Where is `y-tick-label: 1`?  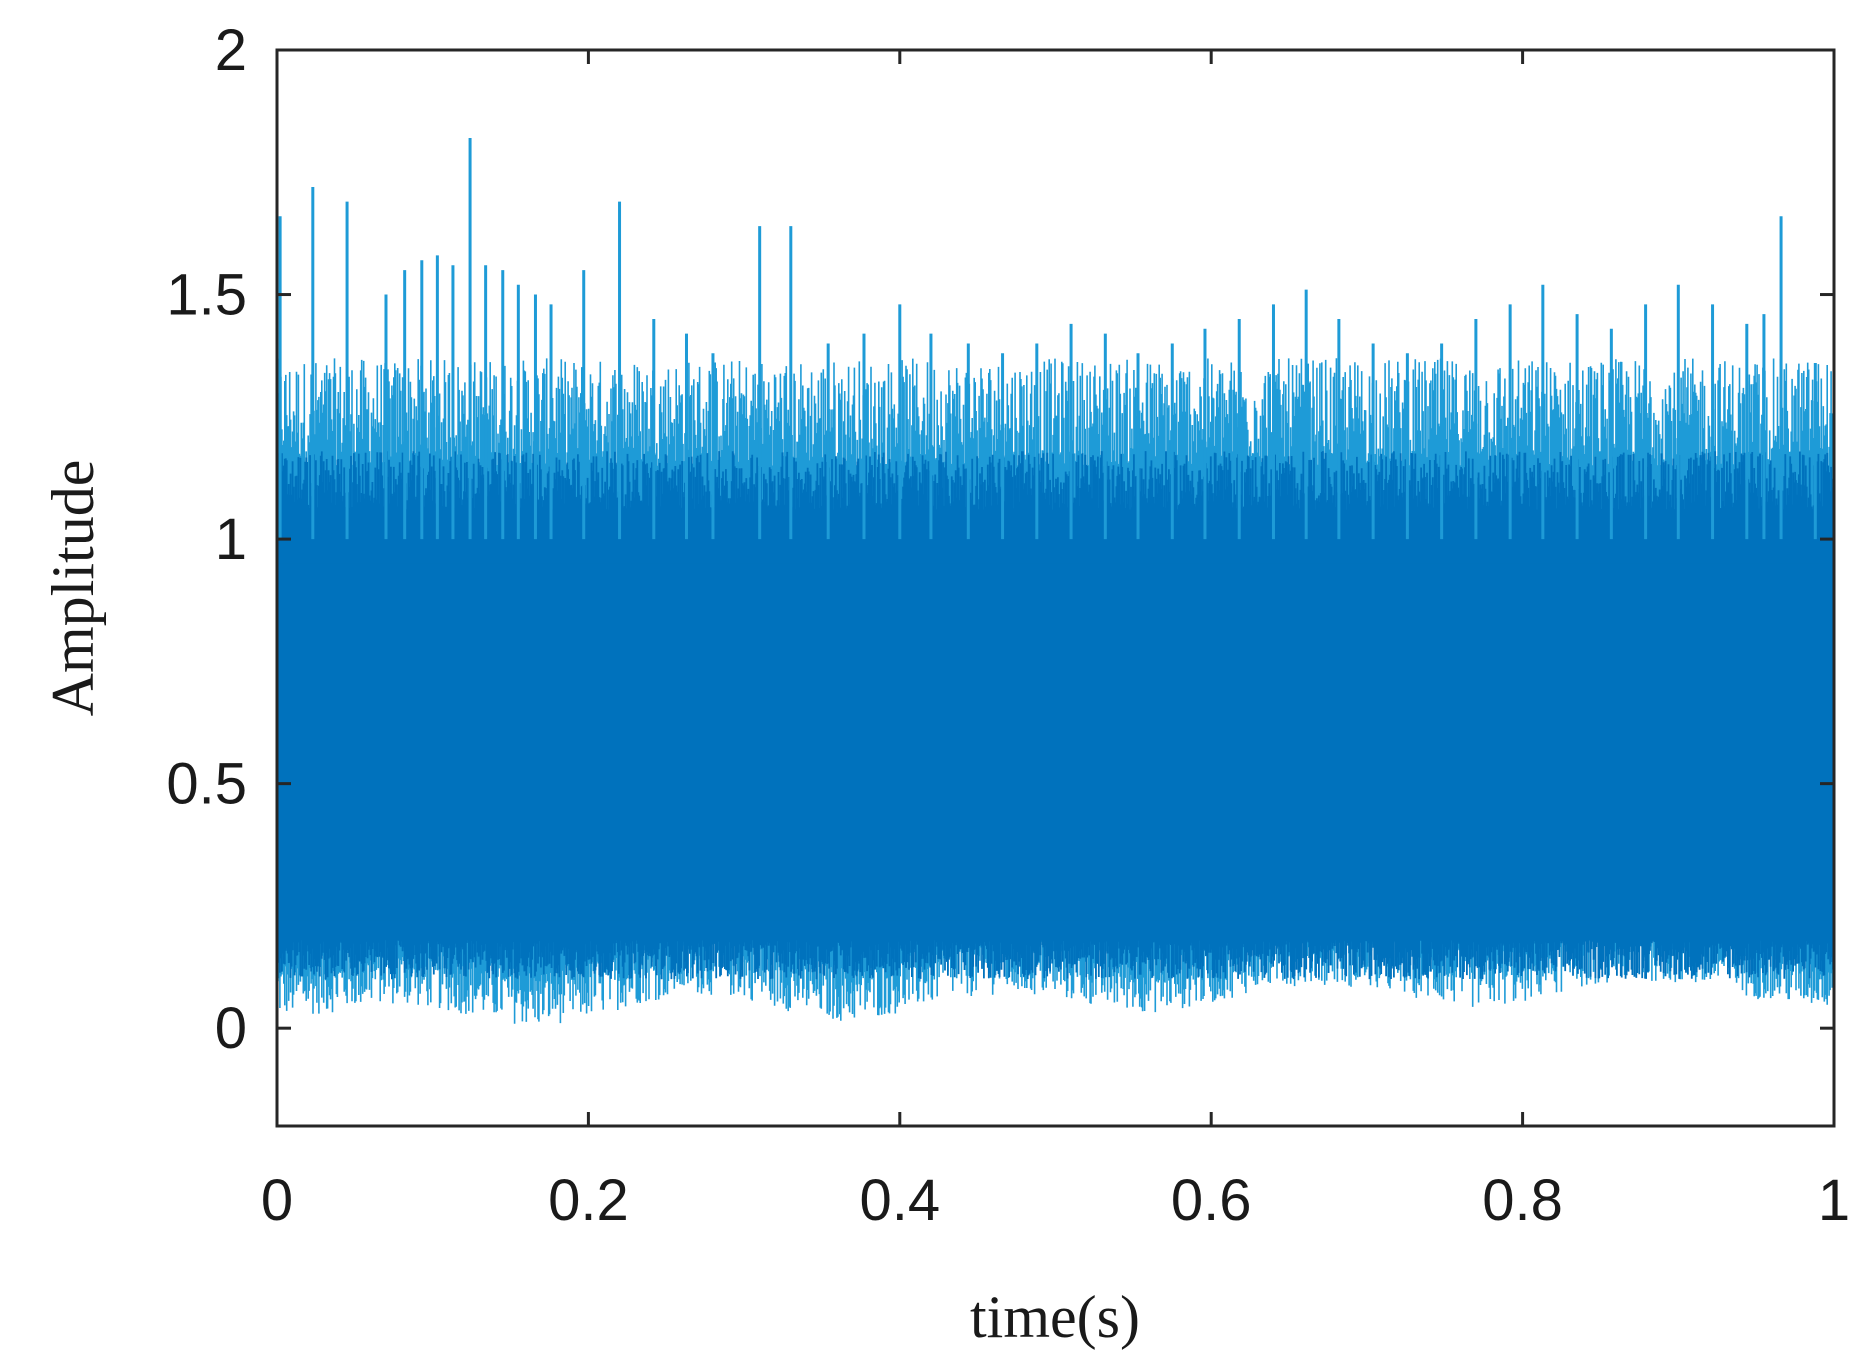 y-tick-label: 1 is located at coordinates (231, 539).